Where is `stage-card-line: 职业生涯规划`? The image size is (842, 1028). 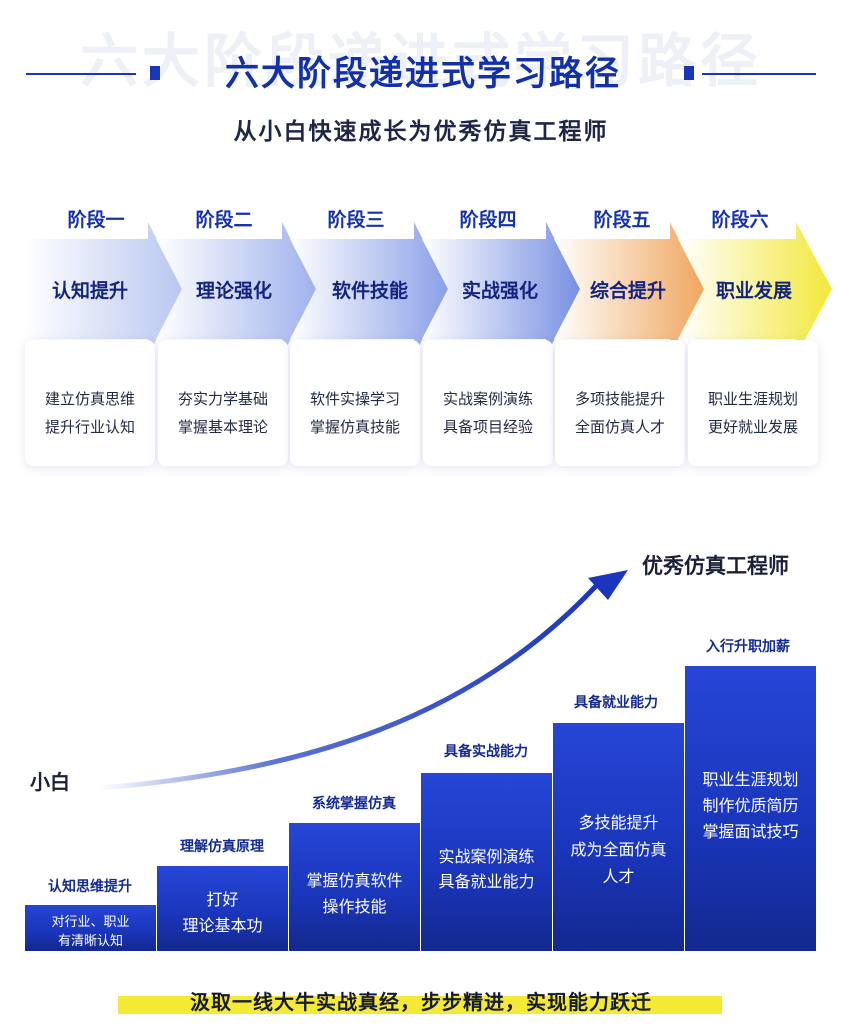 stage-card-line: 职业生涯规划 is located at coordinates (752, 399).